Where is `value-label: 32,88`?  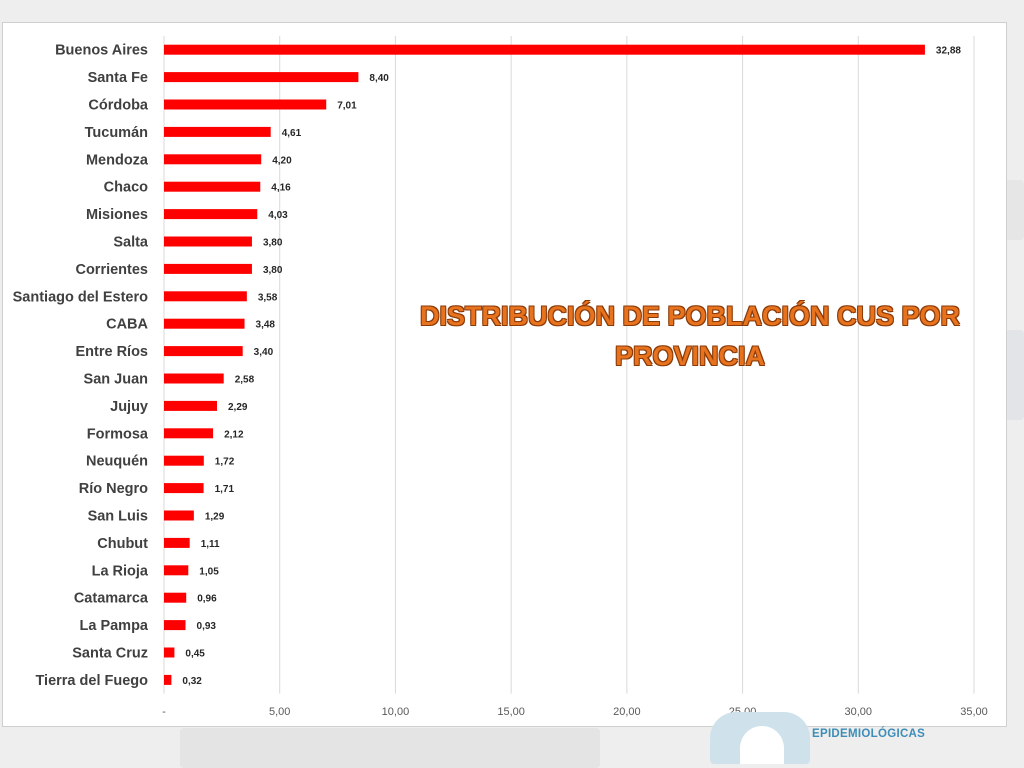
value-label: 32,88 is located at coordinates (948, 51).